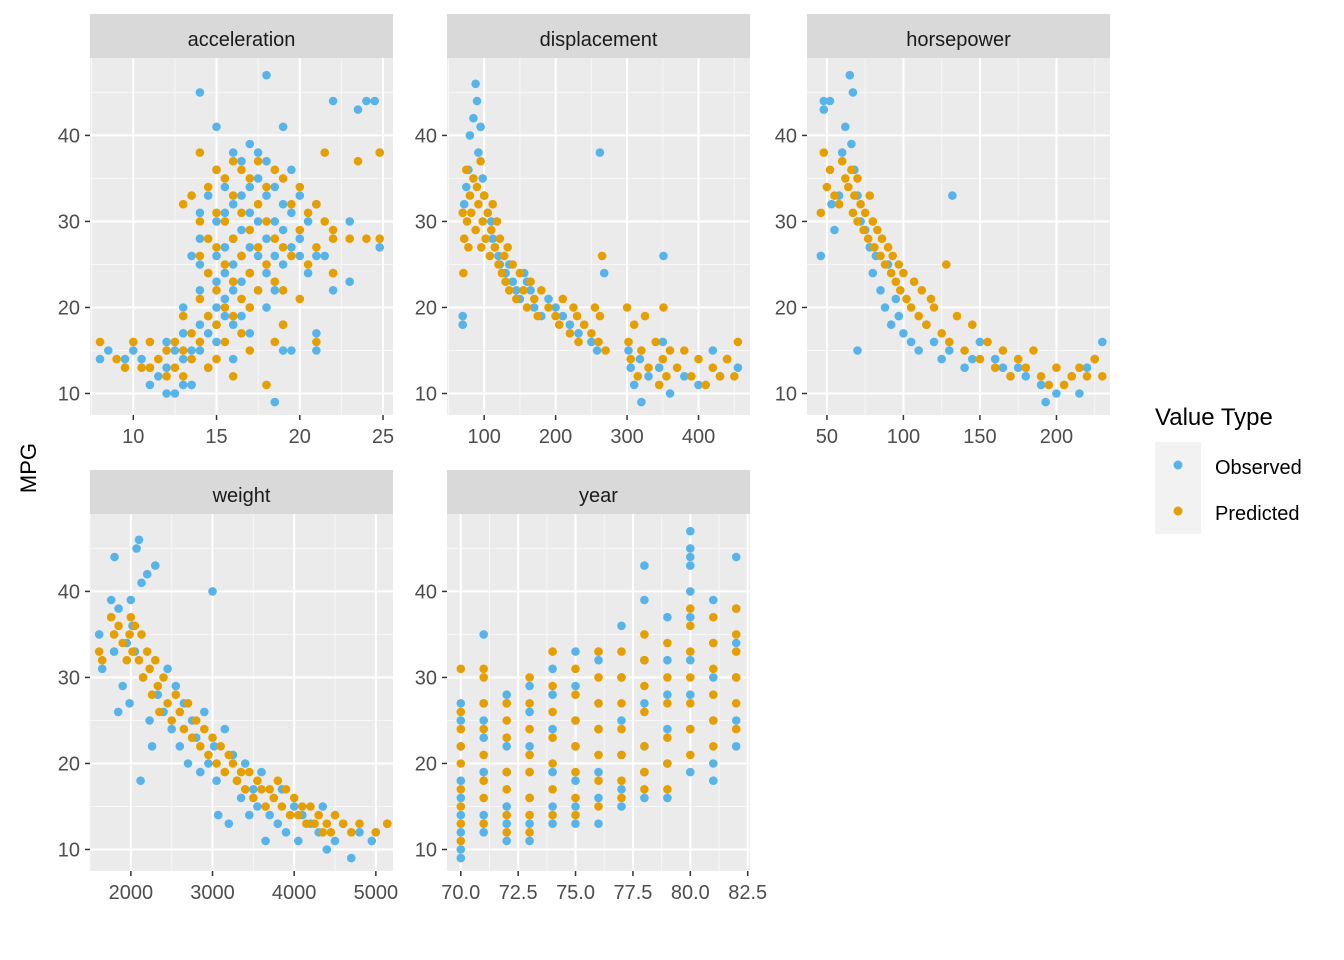 The width and height of the screenshot is (1344, 960). What do you see at coordinates (1257, 514) in the screenshot?
I see `legend-label-predicted: Predicted` at bounding box center [1257, 514].